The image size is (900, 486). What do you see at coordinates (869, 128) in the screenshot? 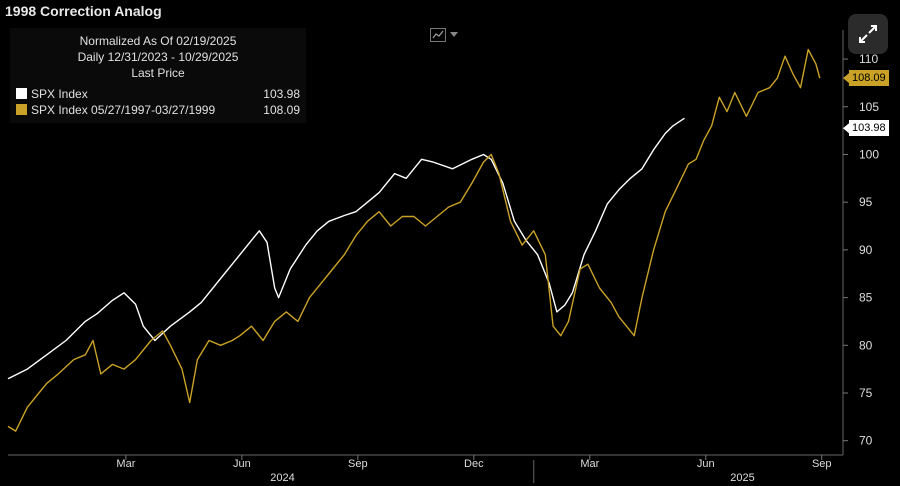
I see `last-value-tag-white: 103.98` at bounding box center [869, 128].